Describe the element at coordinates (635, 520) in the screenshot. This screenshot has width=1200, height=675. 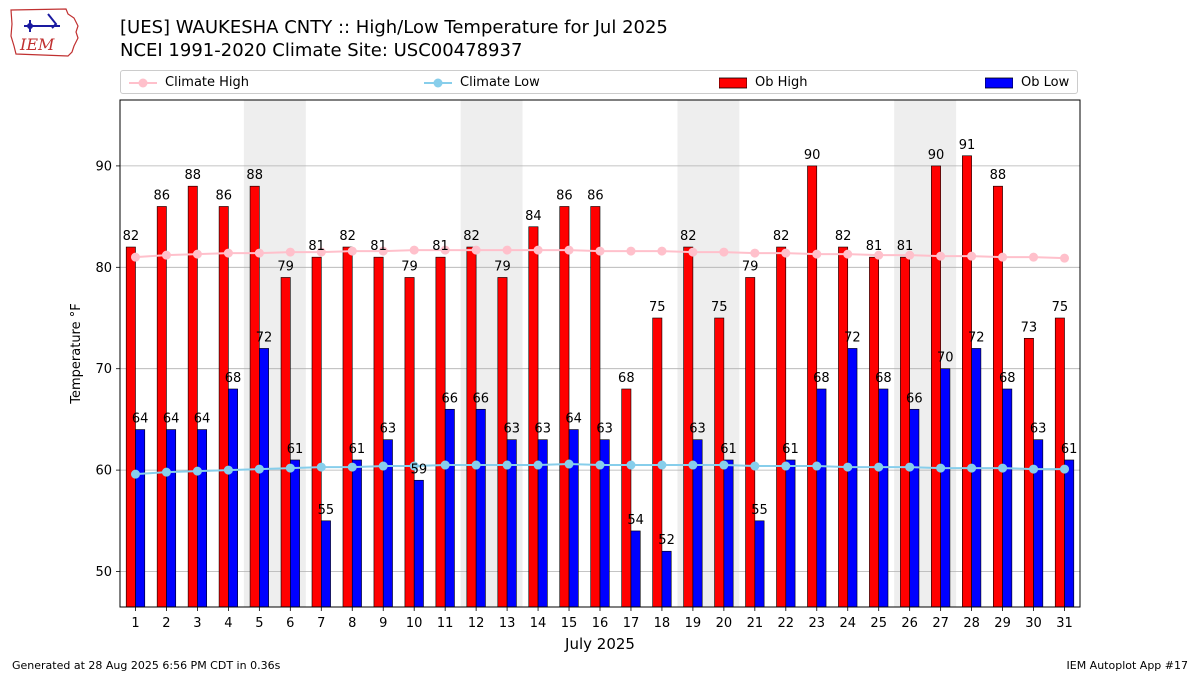
I see `ob-low-data-label: 54` at that location.